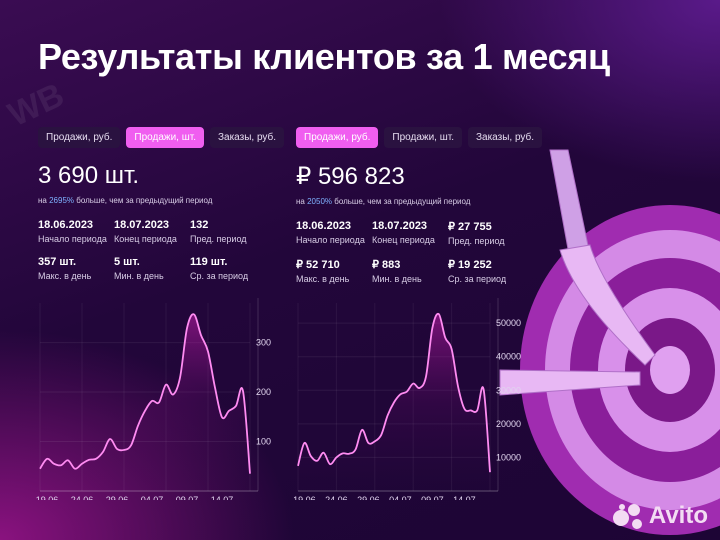 The width and height of the screenshot is (720, 540). I want to click on stat-item: 132 Пред. период, so click(218, 231).